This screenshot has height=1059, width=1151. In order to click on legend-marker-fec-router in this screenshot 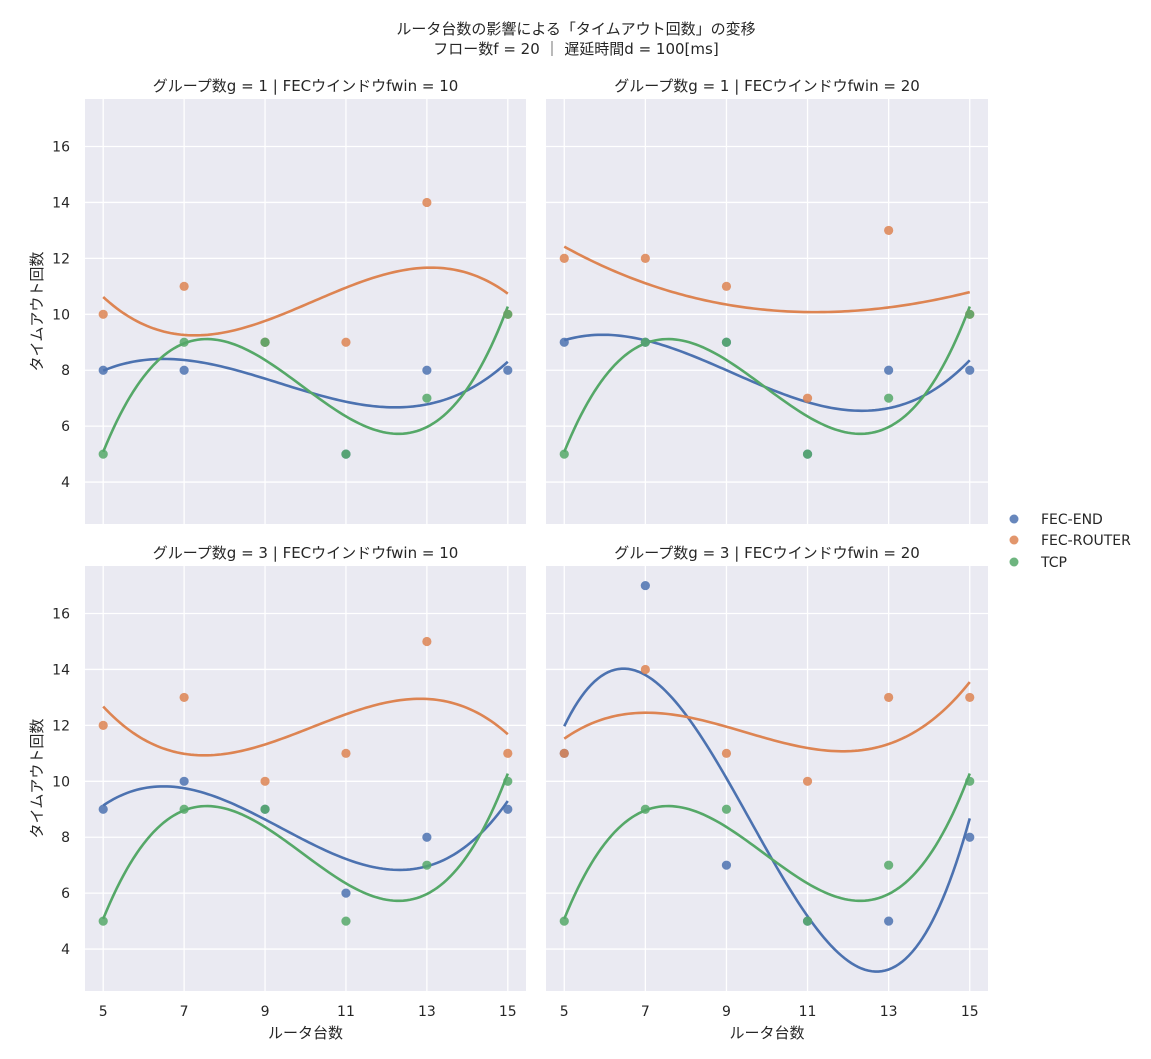, I will do `click(1014, 540)`.